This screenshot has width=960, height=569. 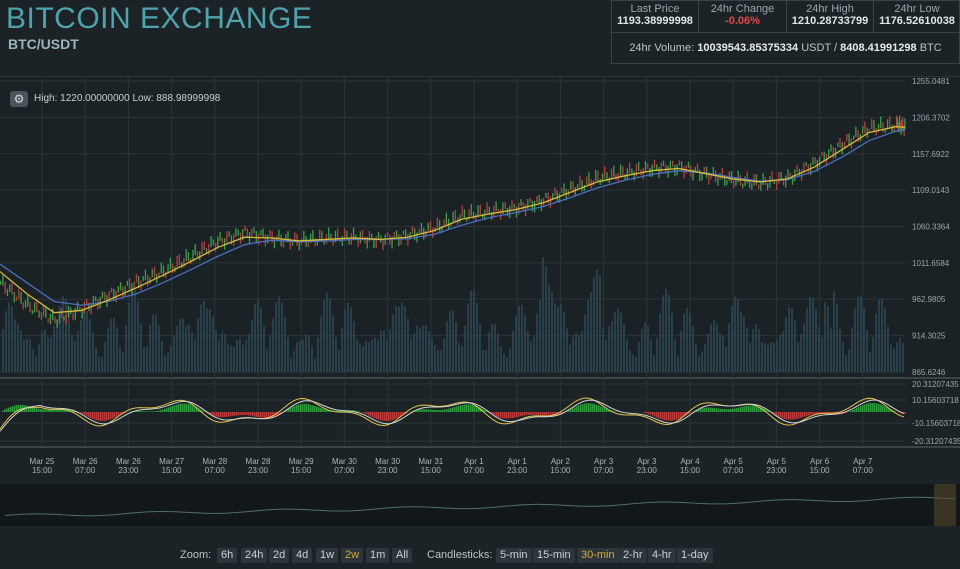 I want to click on zoom-2d-button: 2d, so click(x=279, y=555).